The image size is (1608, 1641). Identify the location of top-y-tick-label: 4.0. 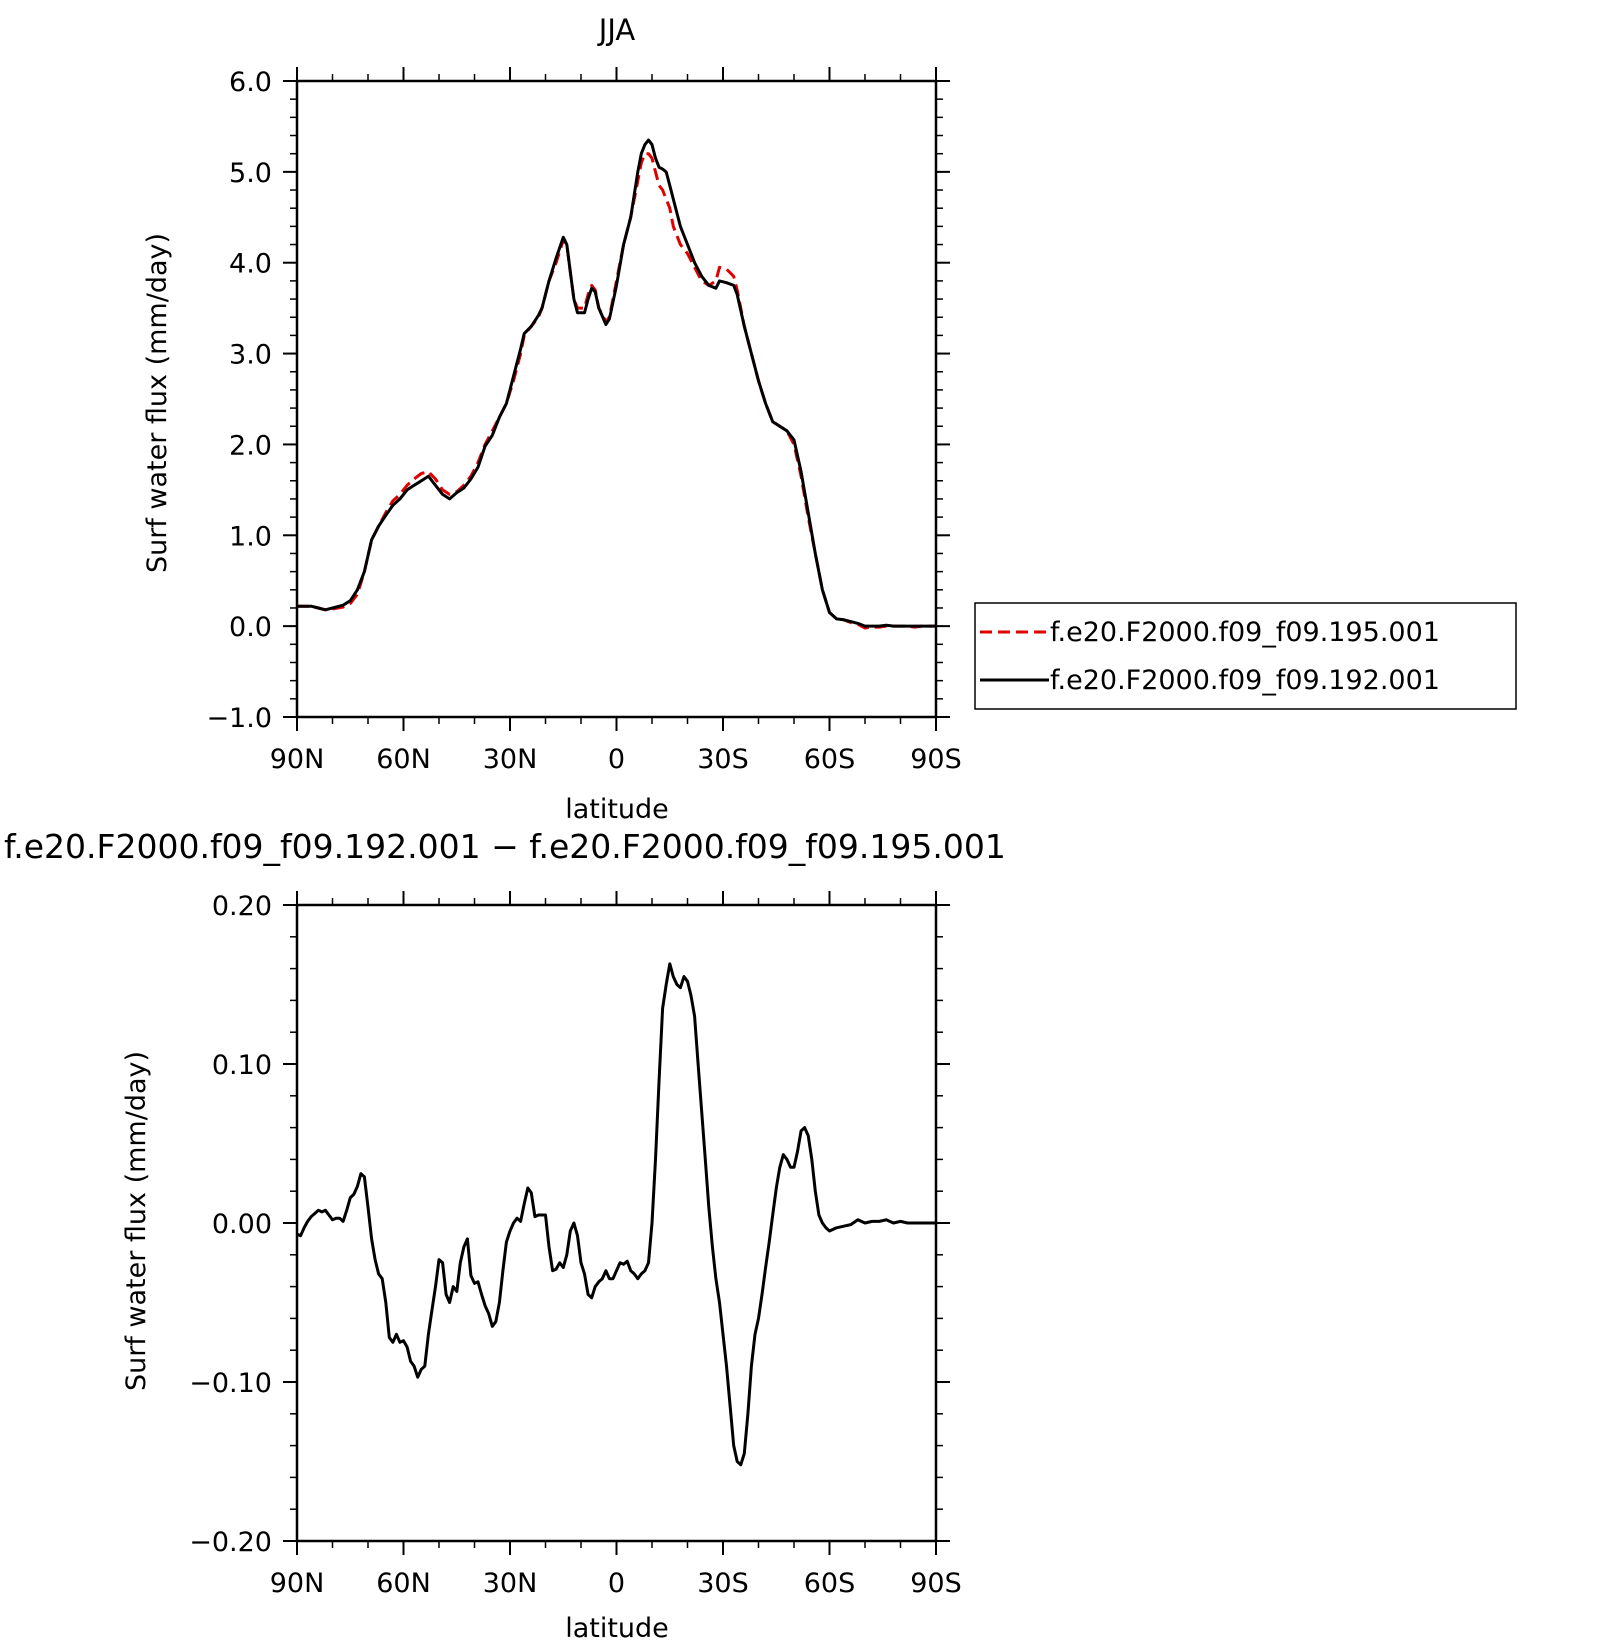
(250, 264).